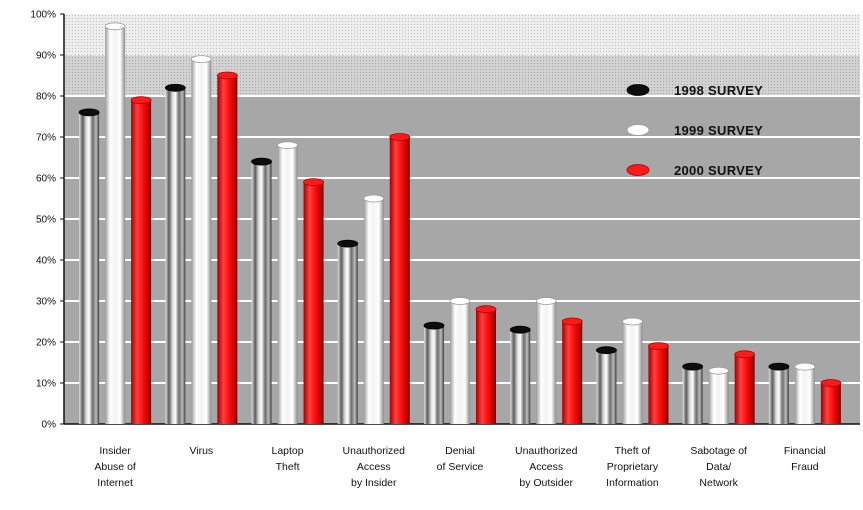 This screenshot has height=510, width=863. Describe the element at coordinates (46, 261) in the screenshot. I see `y-tick-label: 40%` at that location.